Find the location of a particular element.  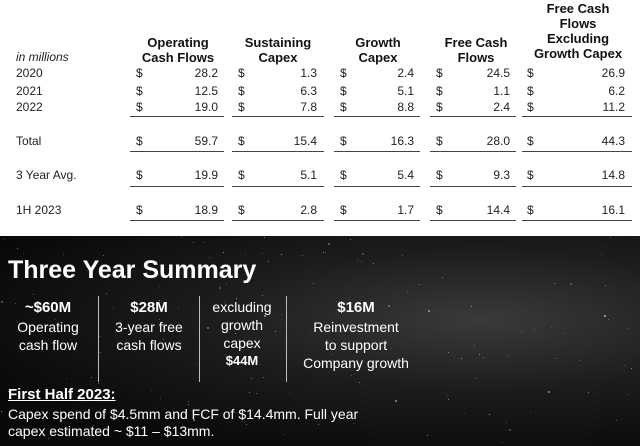

column-header-sustaining-capex: Sustaining Capex is located at coordinates (278, 50).